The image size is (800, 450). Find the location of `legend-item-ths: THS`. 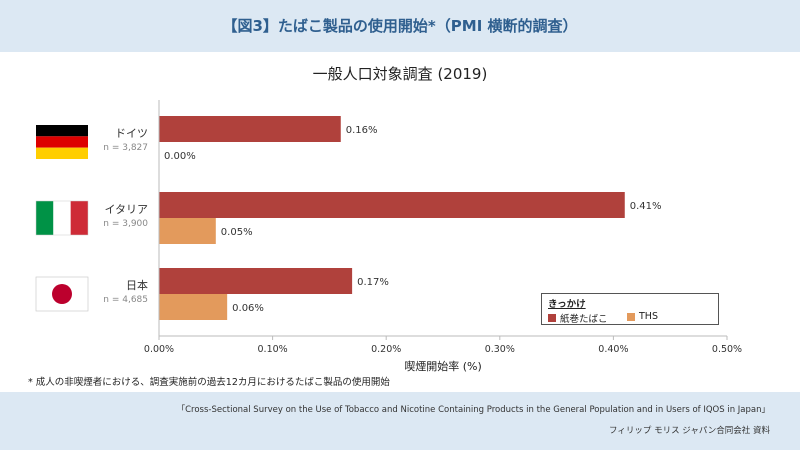

legend-item-ths: THS is located at coordinates (642, 316).